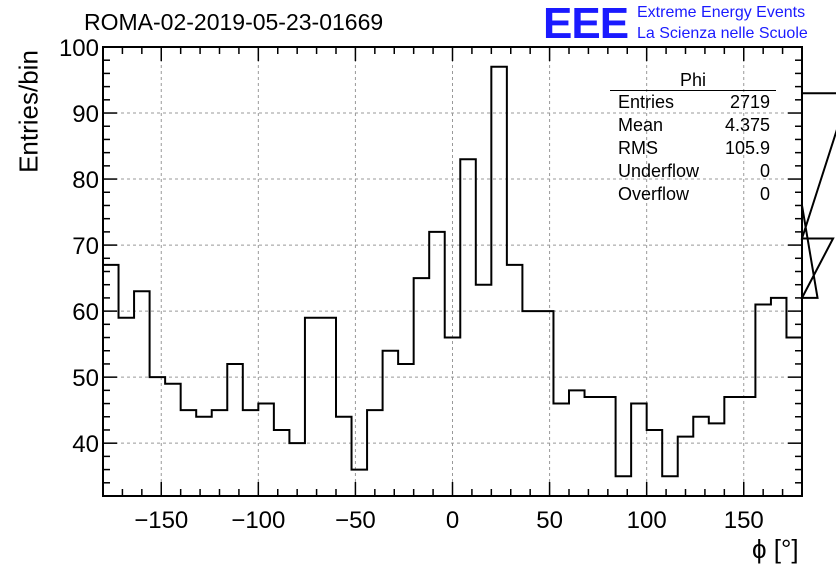  I want to click on x-tick-label: −100, so click(258, 520).